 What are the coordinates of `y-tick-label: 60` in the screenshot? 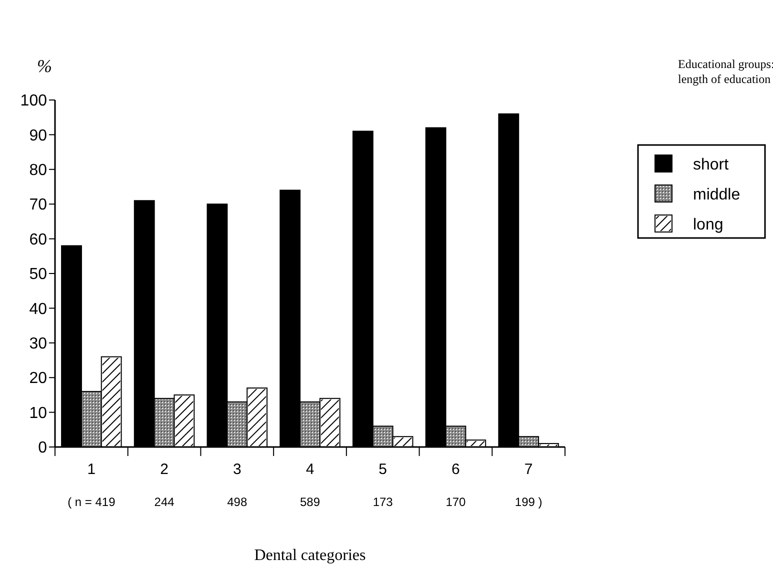 It's located at (38, 239).